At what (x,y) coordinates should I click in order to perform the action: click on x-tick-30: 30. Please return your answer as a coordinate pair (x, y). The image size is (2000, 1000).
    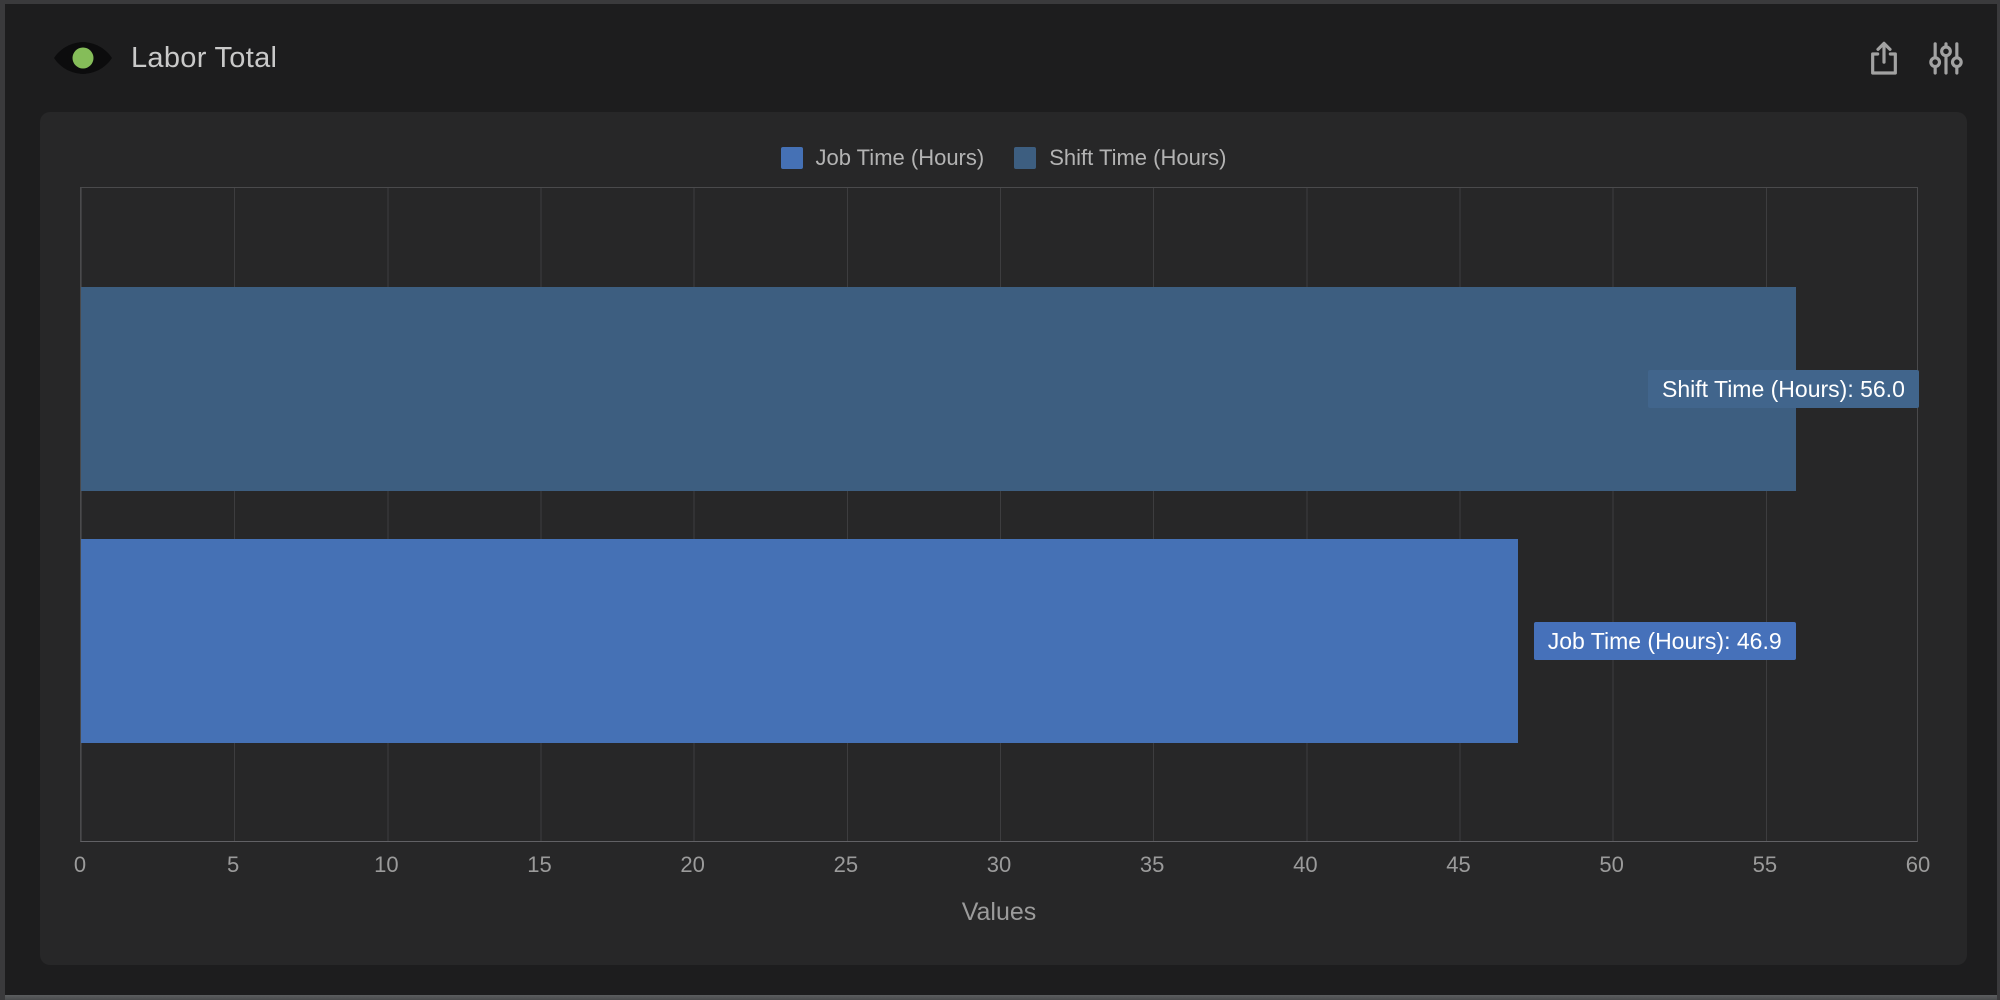
    Looking at the image, I should click on (999, 864).